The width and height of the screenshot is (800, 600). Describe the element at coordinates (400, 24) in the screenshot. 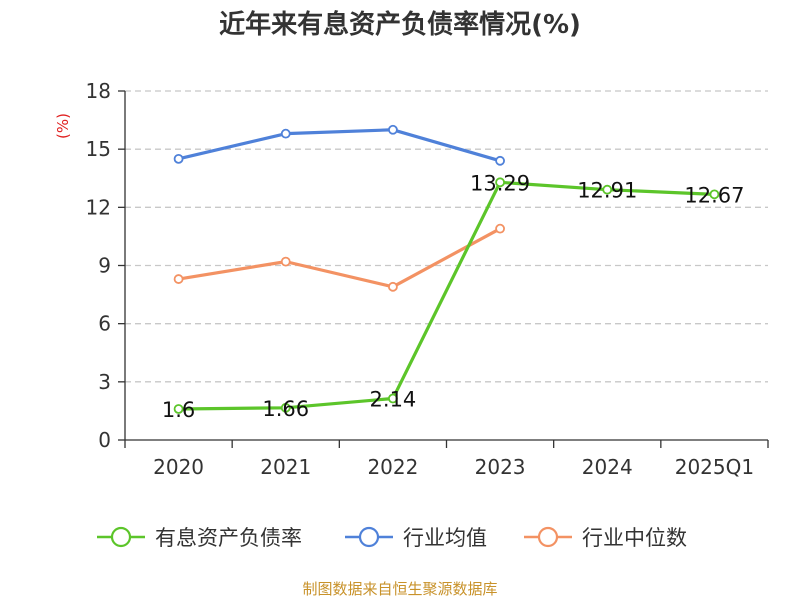

I see `chart-title: 近年来有息资产负债率情况(%)` at that location.